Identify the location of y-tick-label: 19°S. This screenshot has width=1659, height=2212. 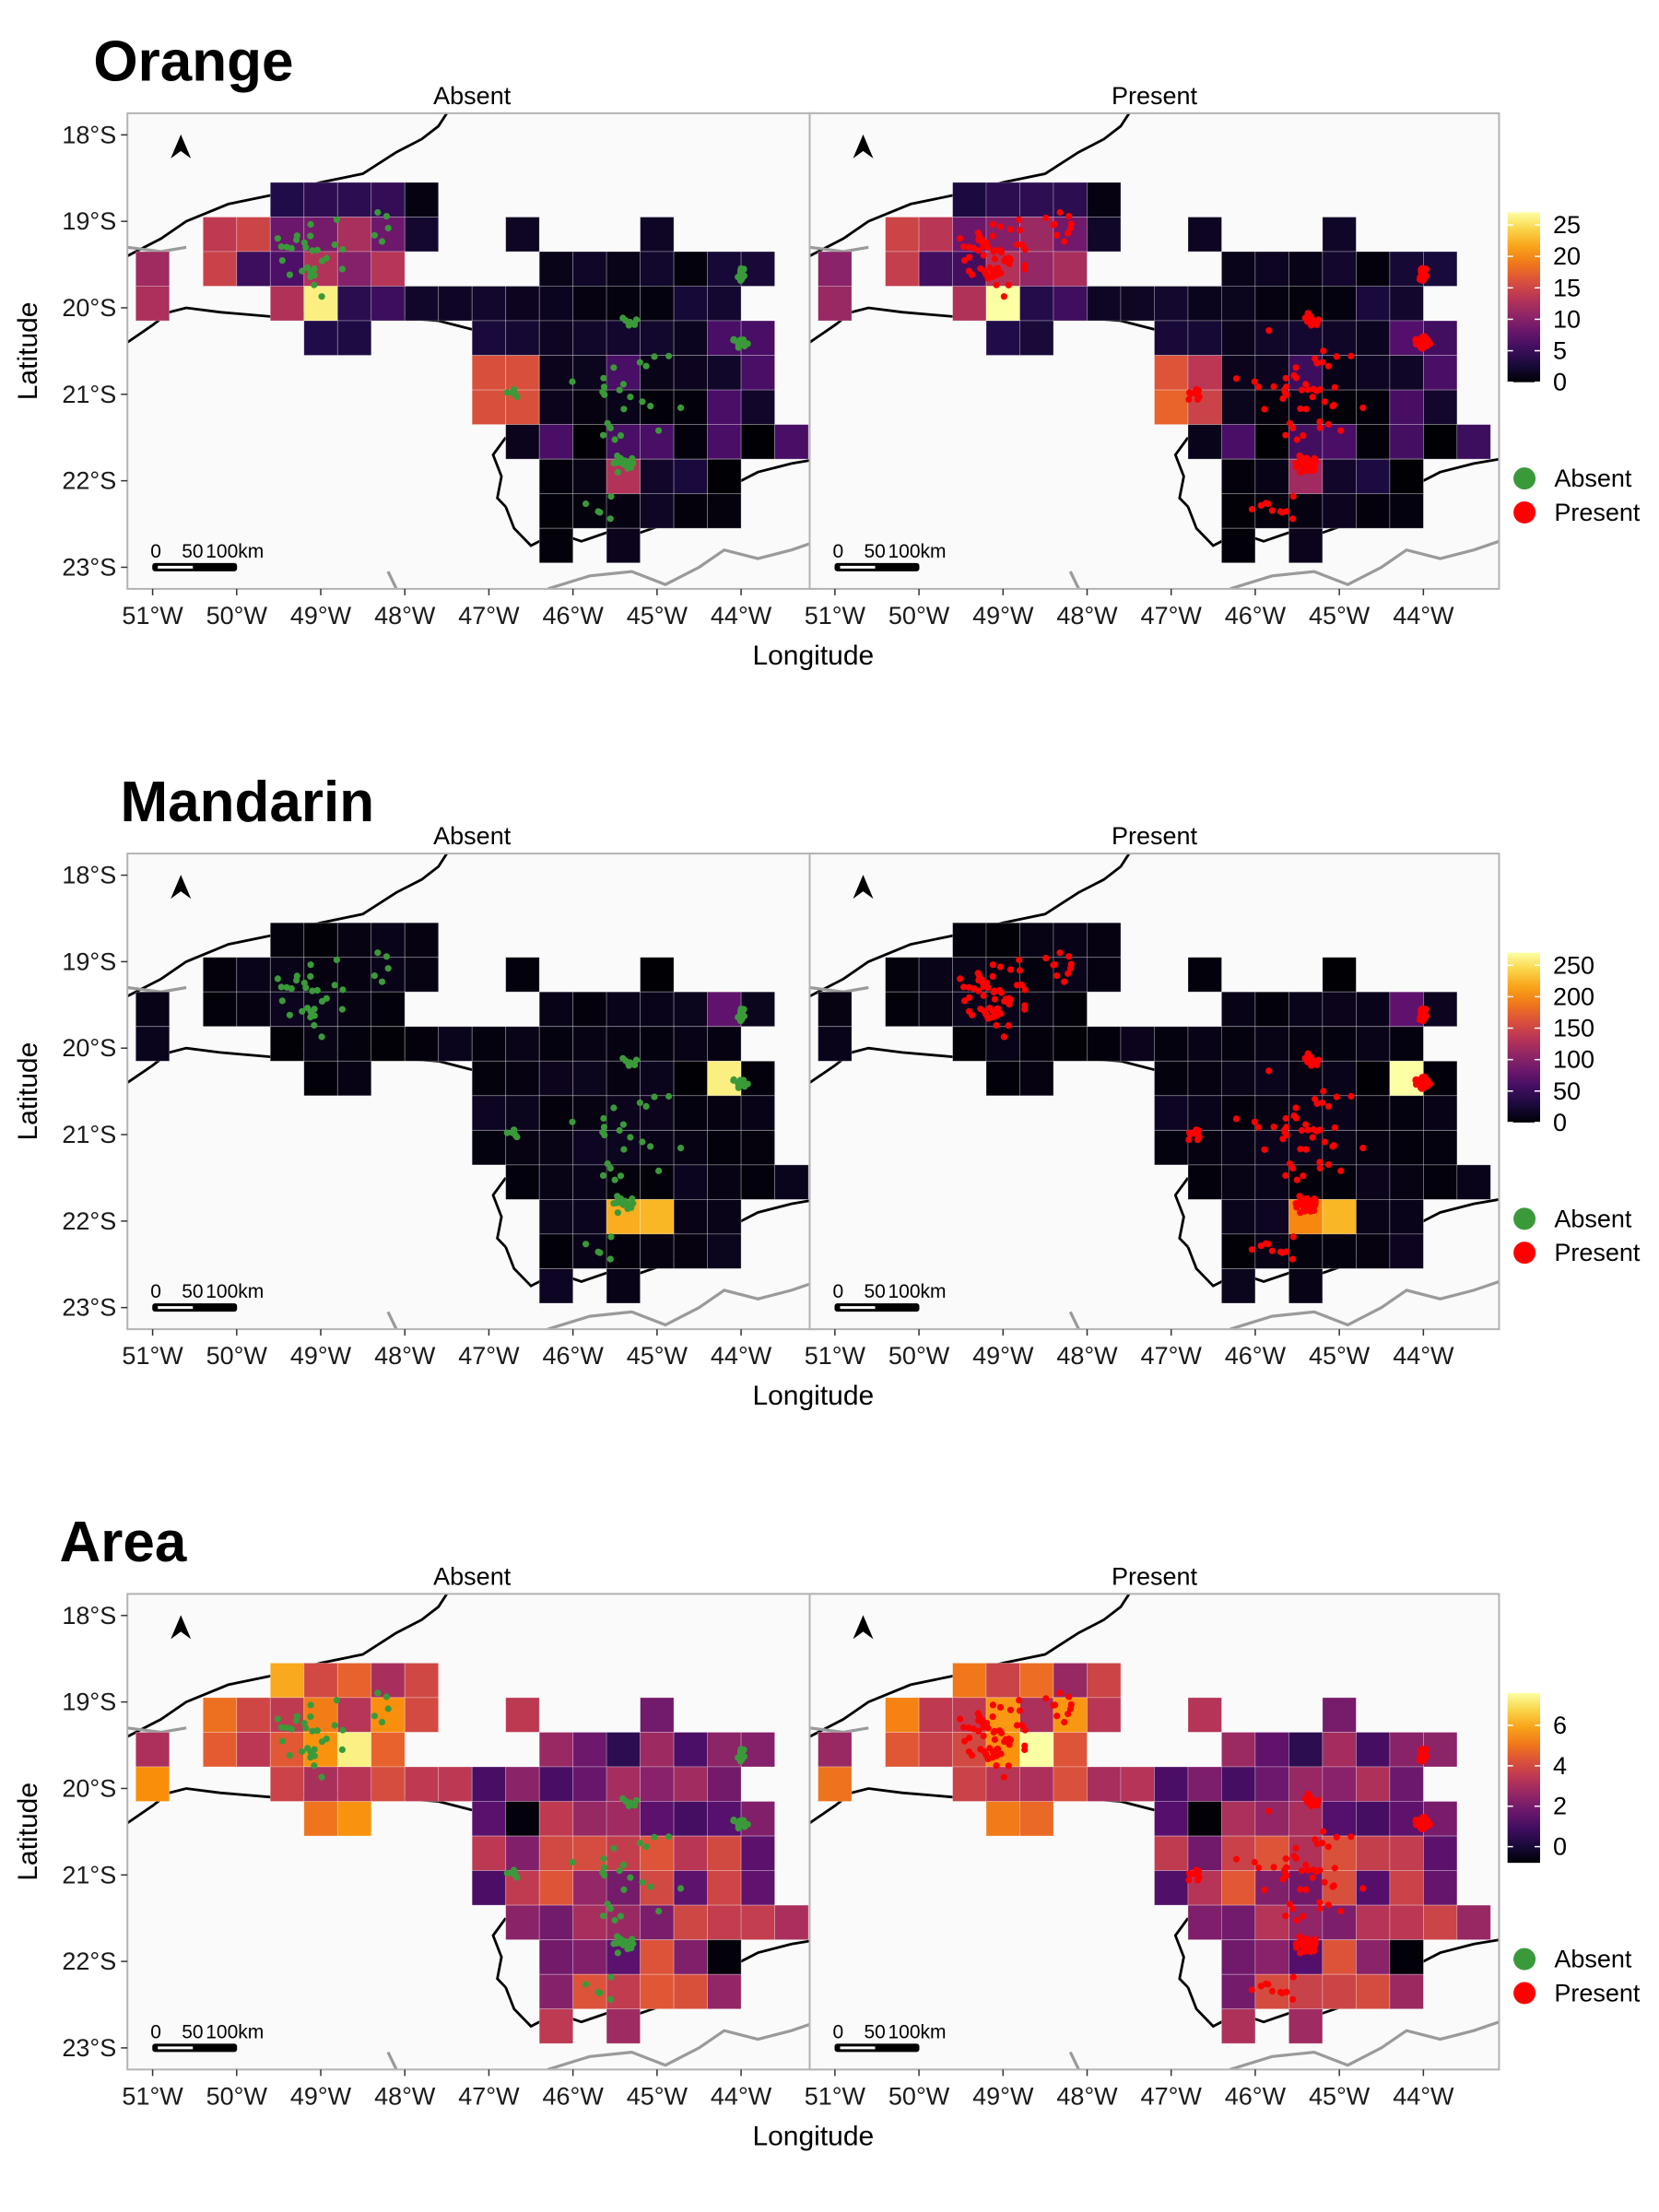
(89, 961).